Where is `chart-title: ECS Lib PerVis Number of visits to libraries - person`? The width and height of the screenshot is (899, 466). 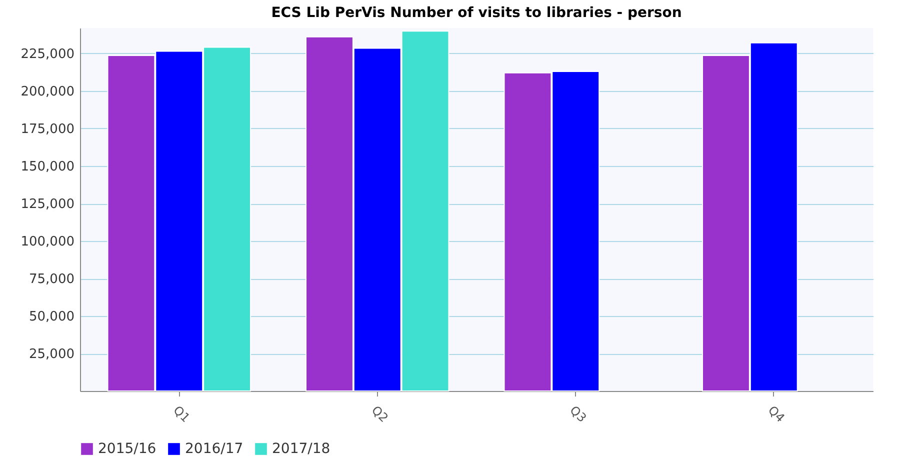 chart-title: ECS Lib PerVis Number of visits to libraries - person is located at coordinates (476, 13).